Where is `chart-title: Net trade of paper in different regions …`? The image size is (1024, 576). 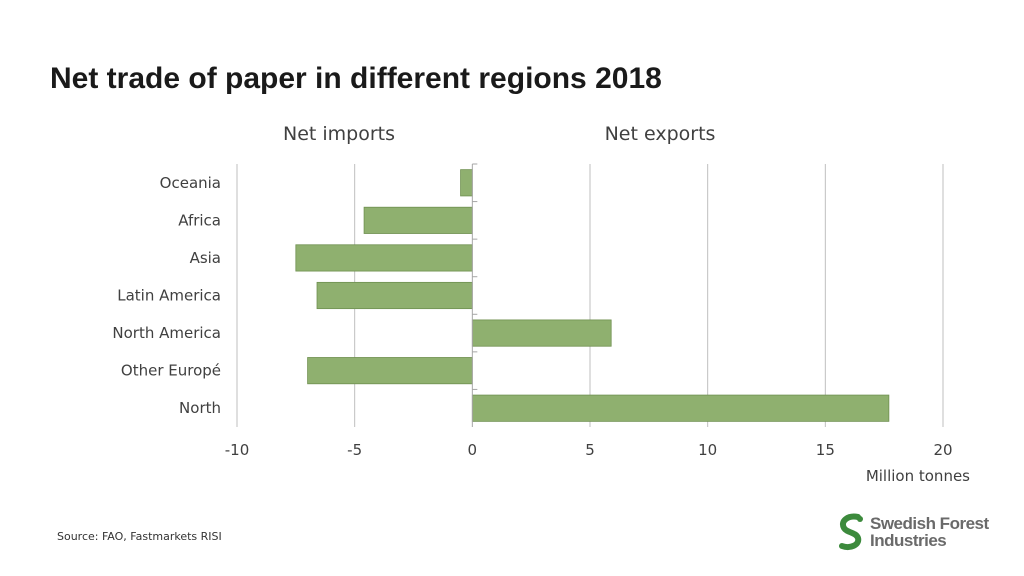 chart-title: Net trade of paper in different regions … is located at coordinates (356, 78).